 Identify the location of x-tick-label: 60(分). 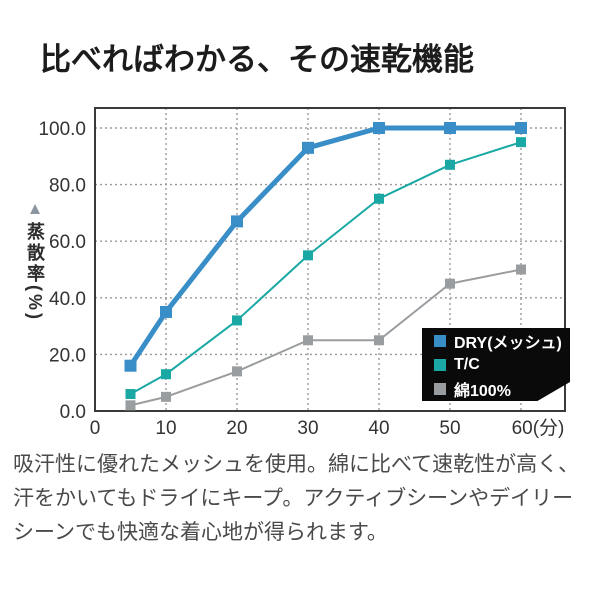
(538, 428).